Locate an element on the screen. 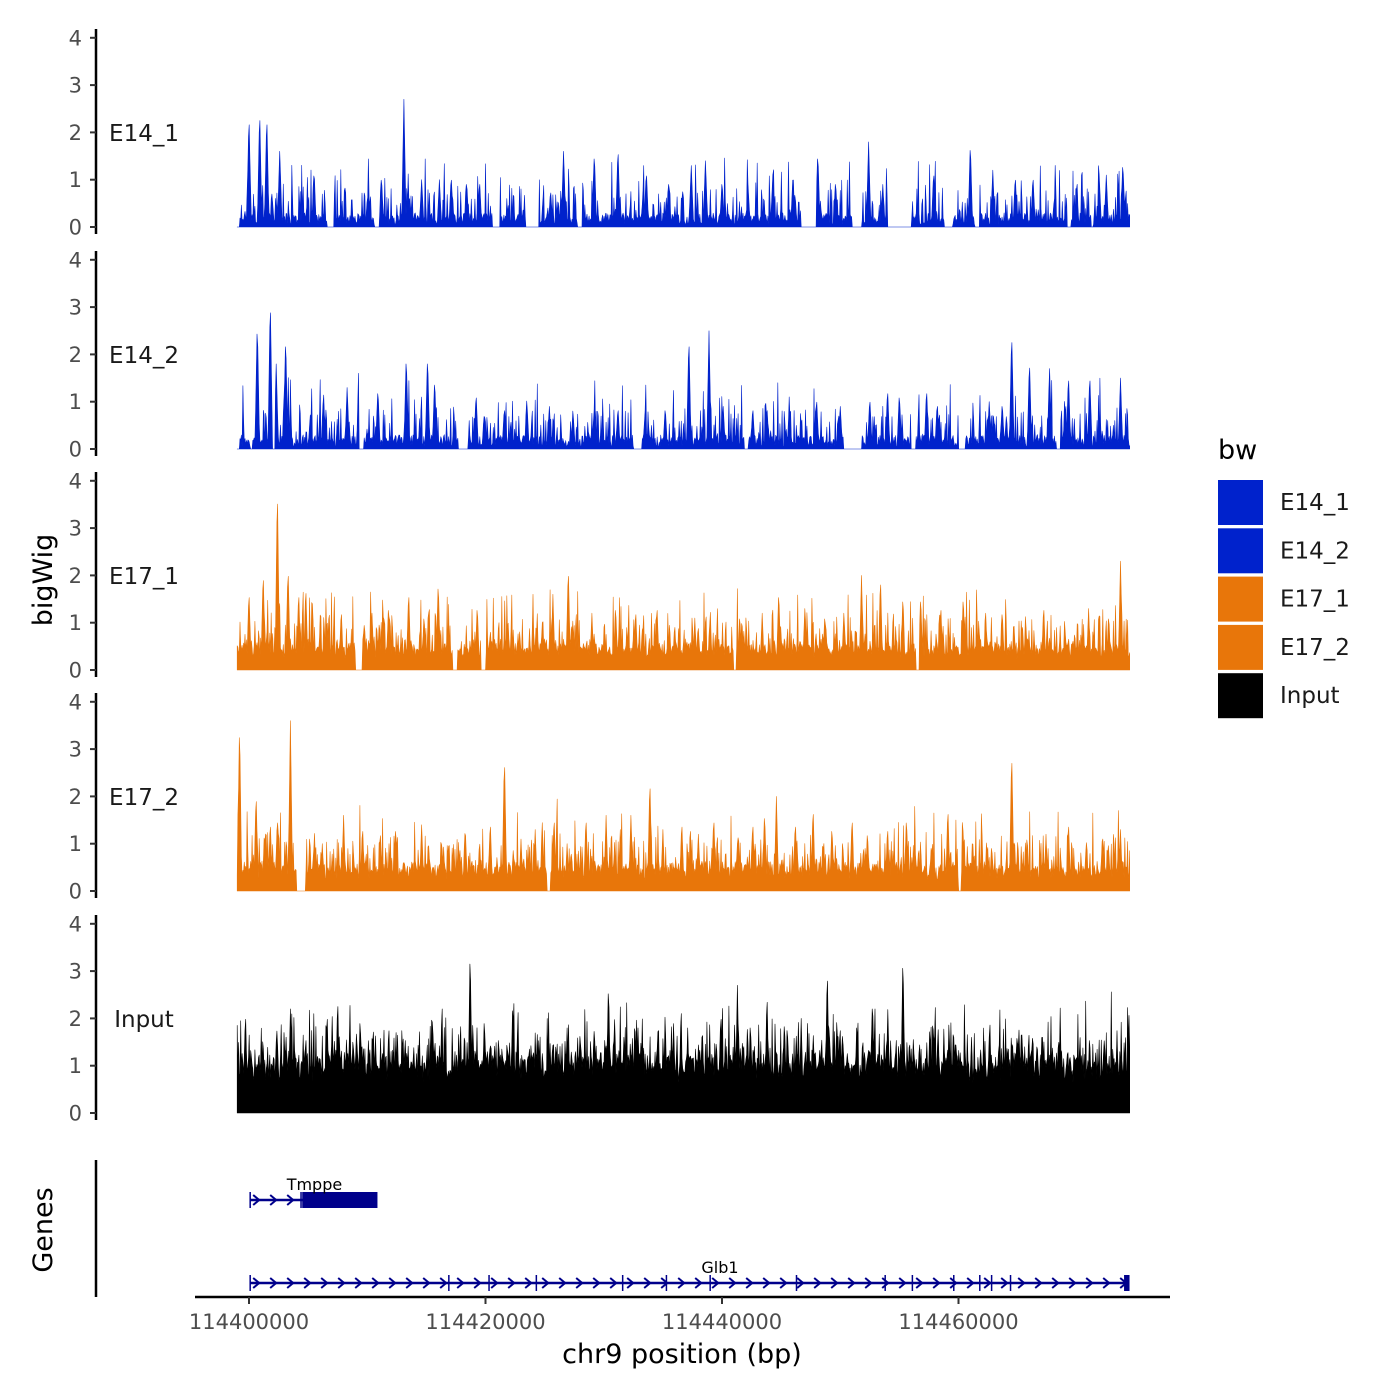 Image resolution: width=1400 pixels, height=1400 pixels. genes-panel: Genes Tmppe Glb1 is located at coordinates (579, 1228).